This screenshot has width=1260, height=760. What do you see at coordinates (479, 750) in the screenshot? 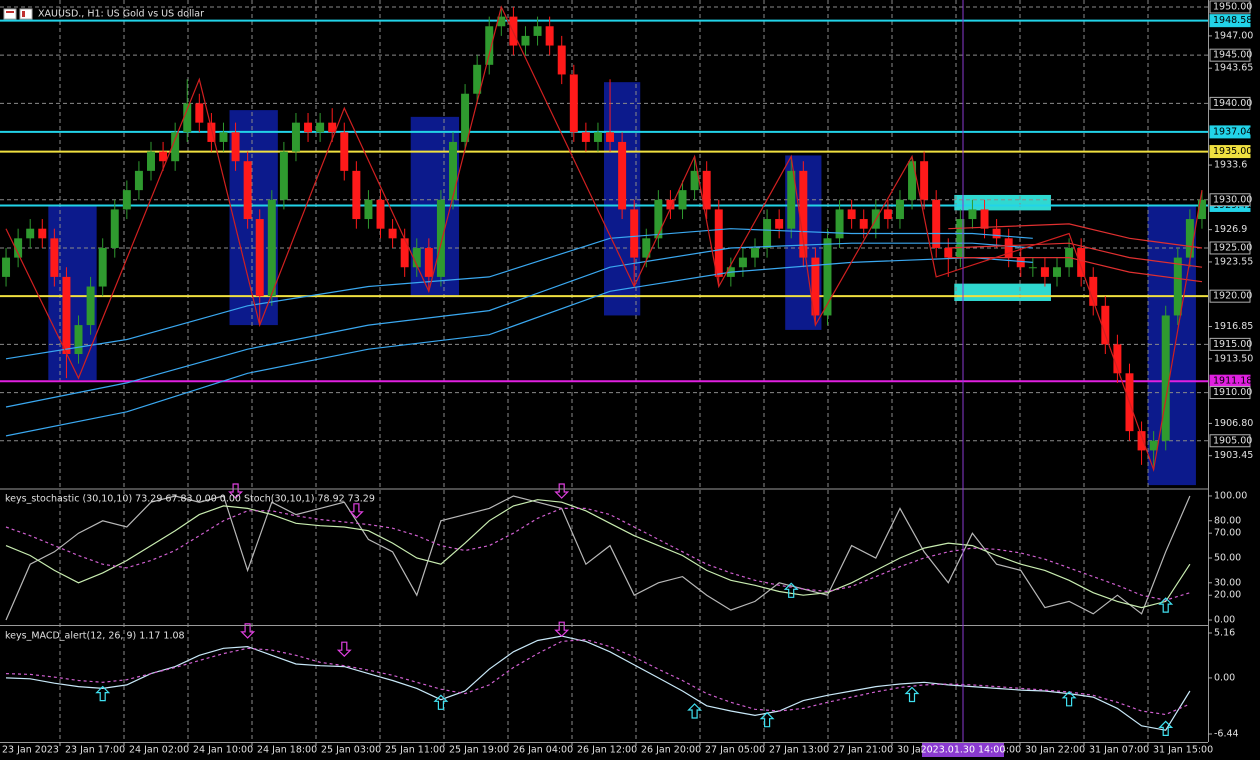
I see `time-label: 25 Jan 19:00` at bounding box center [479, 750].